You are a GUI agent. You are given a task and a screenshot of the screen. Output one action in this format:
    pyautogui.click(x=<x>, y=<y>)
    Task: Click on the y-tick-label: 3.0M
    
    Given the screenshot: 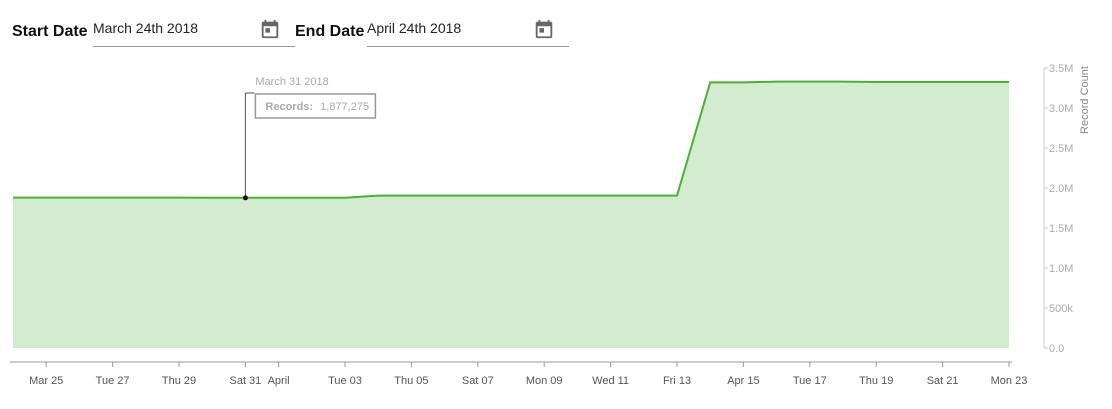 What is the action you would take?
    pyautogui.click(x=1061, y=109)
    